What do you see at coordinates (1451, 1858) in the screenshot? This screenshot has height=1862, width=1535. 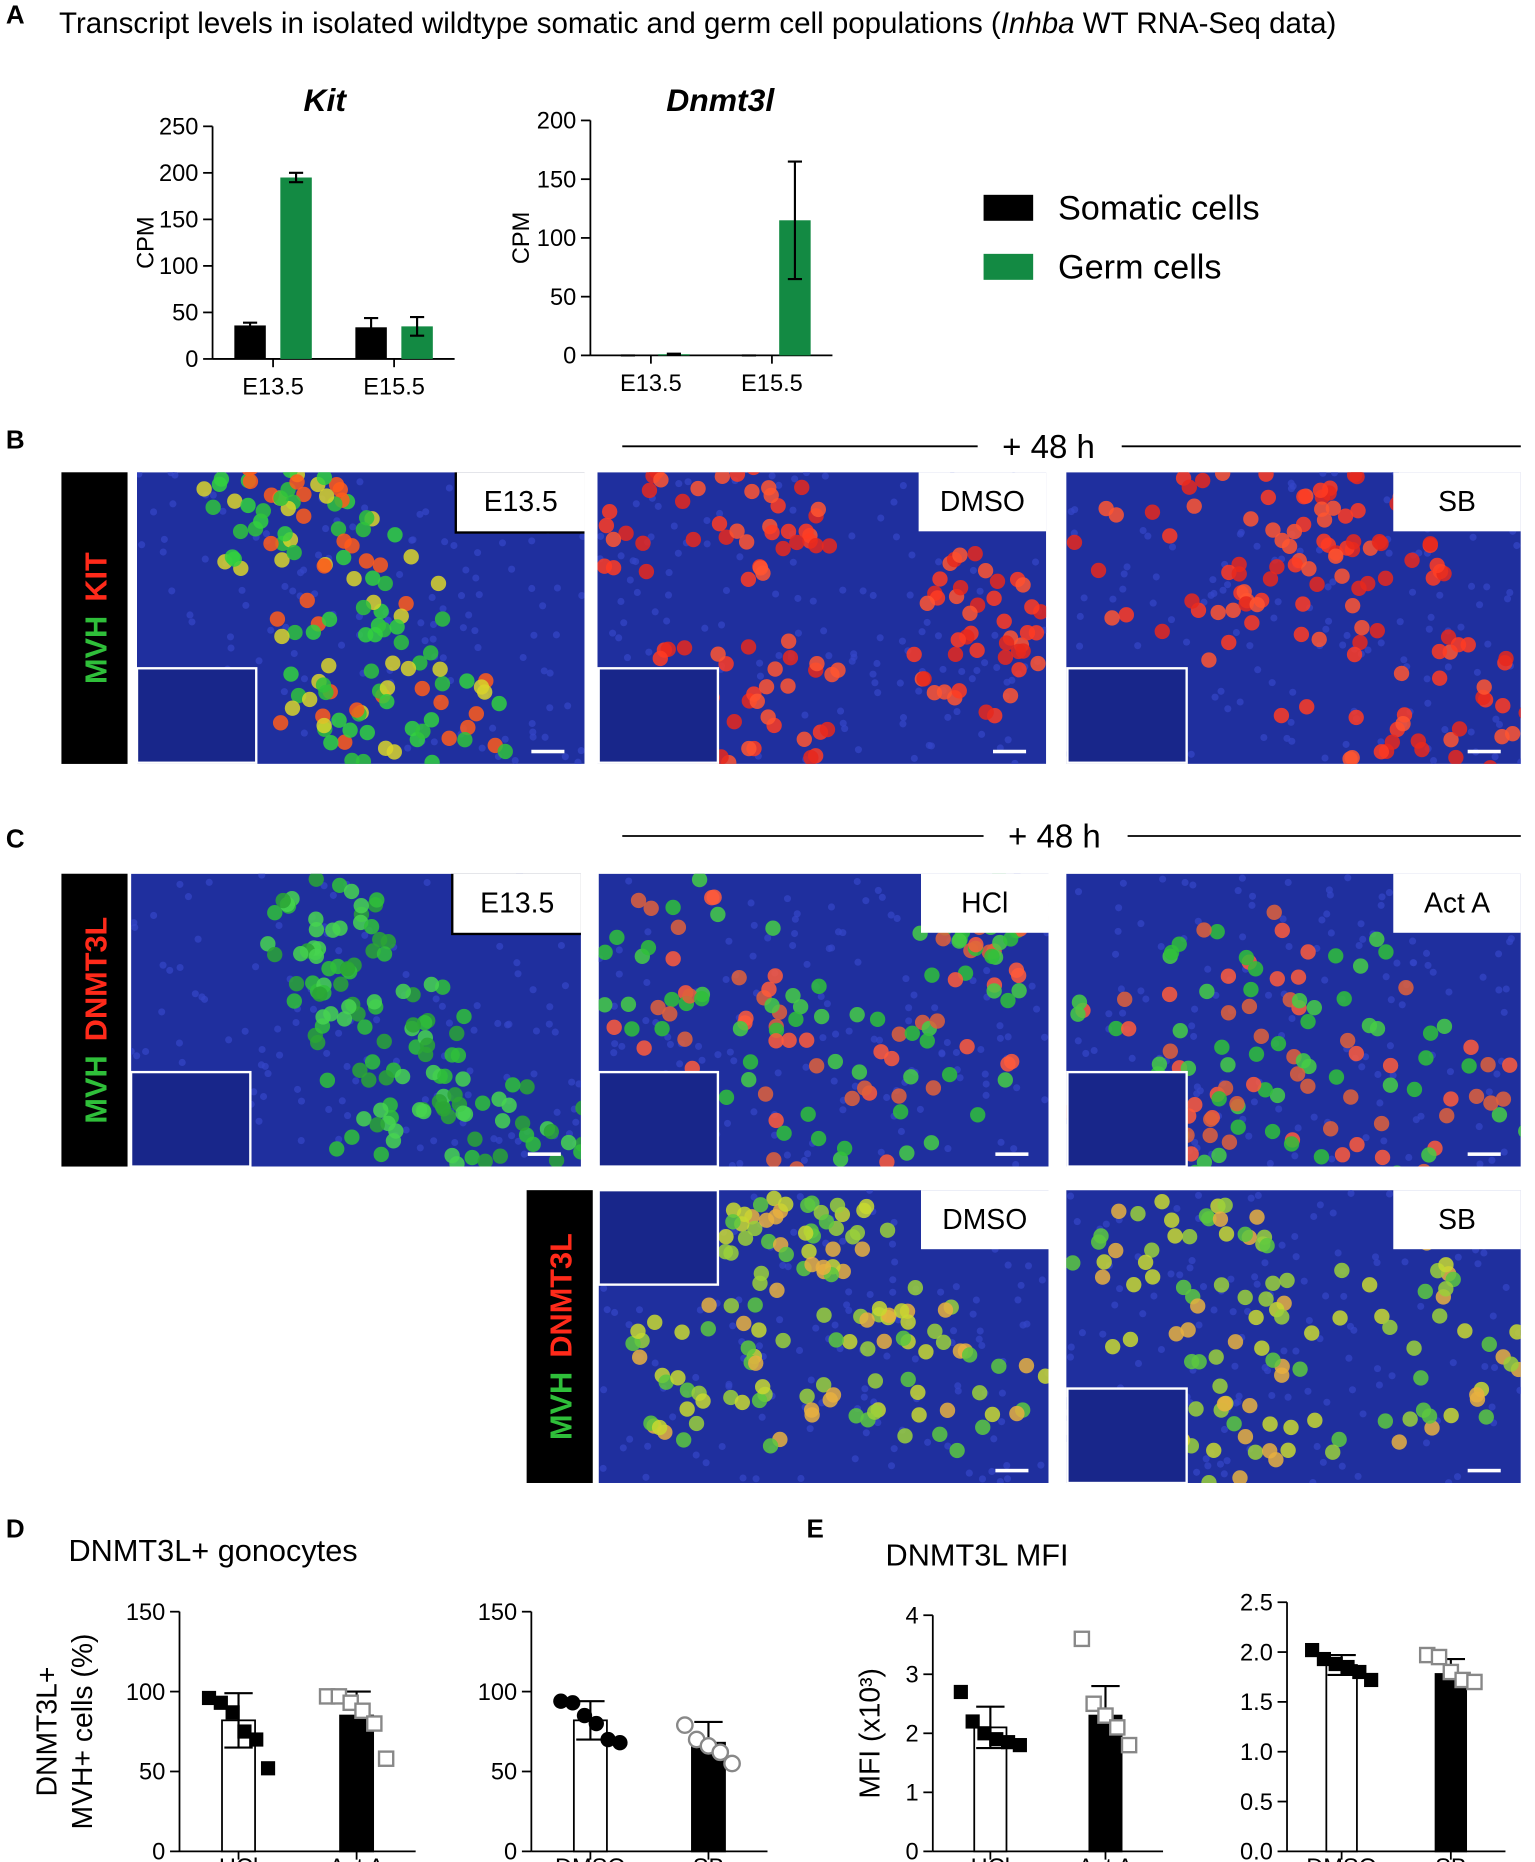 I see `x-tick-label: SB` at bounding box center [1451, 1858].